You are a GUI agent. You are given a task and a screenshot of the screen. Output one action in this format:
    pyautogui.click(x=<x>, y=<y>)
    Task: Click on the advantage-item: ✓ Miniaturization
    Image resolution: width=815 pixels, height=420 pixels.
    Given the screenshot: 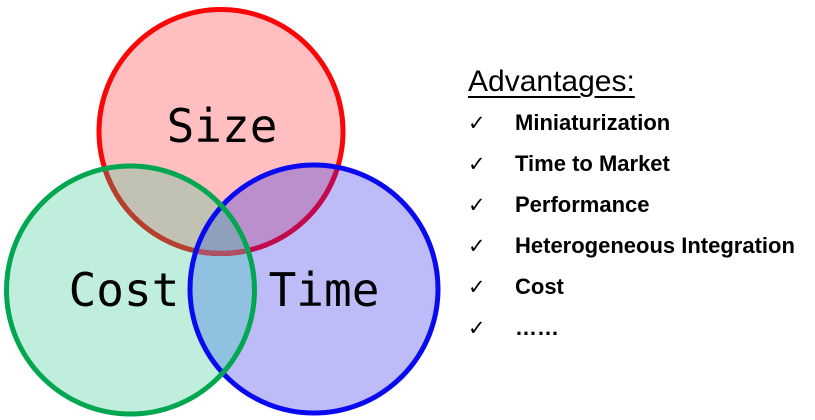 What is the action you would take?
    pyautogui.click(x=641, y=123)
    